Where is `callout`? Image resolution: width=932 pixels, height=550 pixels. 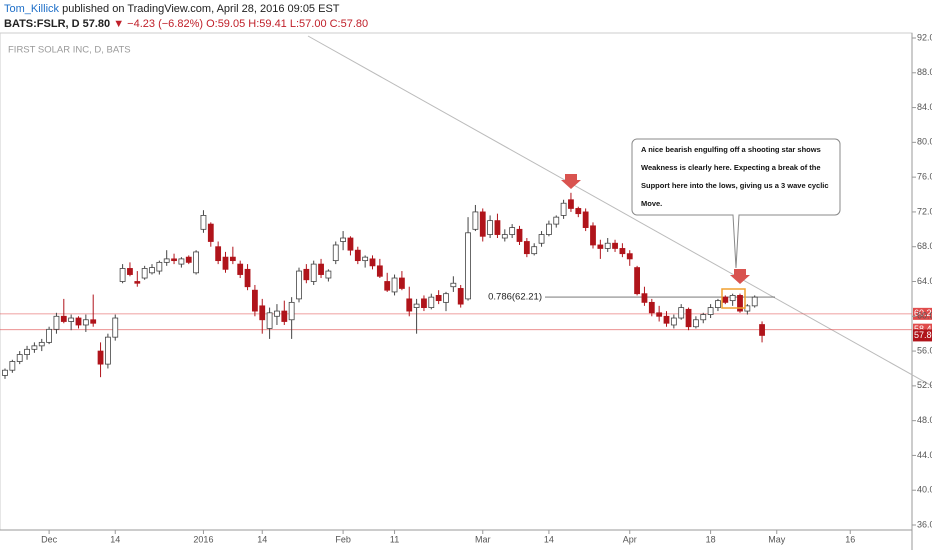
callout is located at coordinates (736, 203).